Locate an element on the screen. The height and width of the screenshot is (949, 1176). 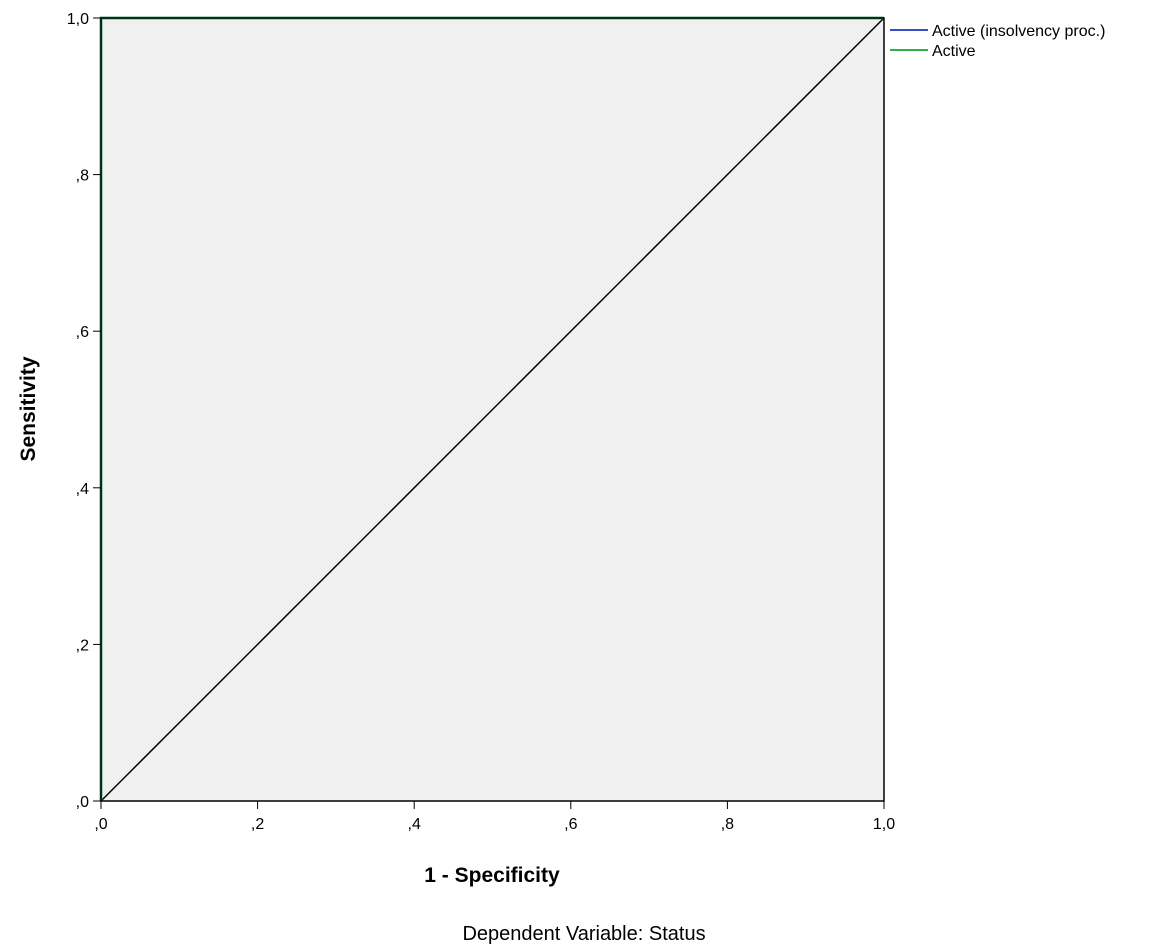
x-axis-title: 1 - Specificity is located at coordinates (492, 875).